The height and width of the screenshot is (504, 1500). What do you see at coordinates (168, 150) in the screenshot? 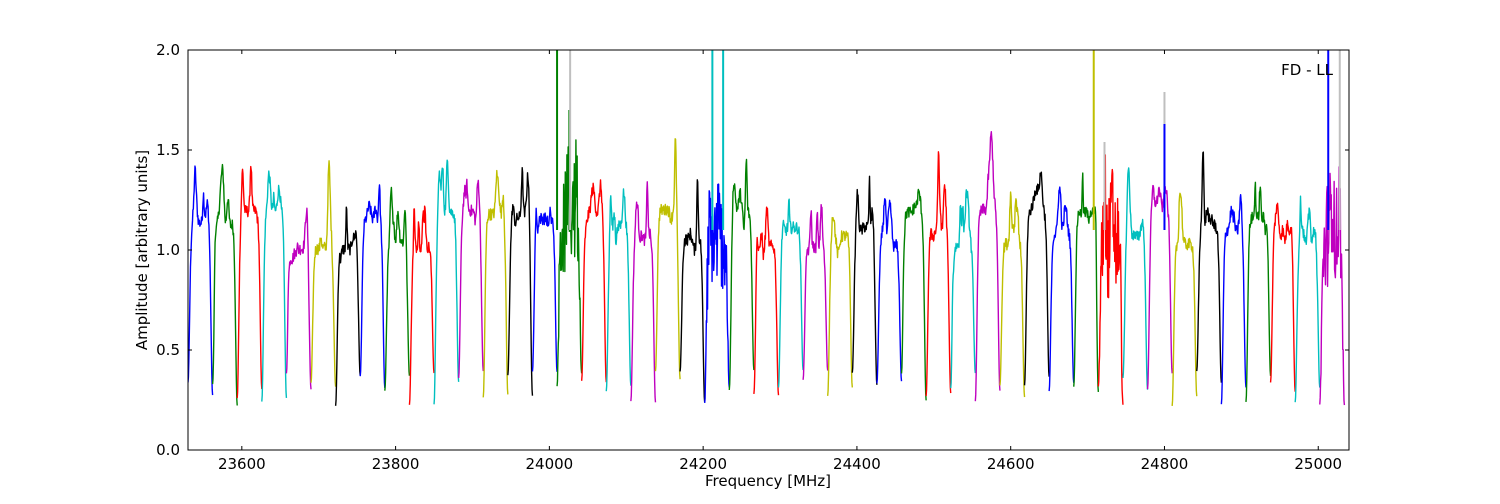
I see `y-tick-label: 1.5` at bounding box center [168, 150].